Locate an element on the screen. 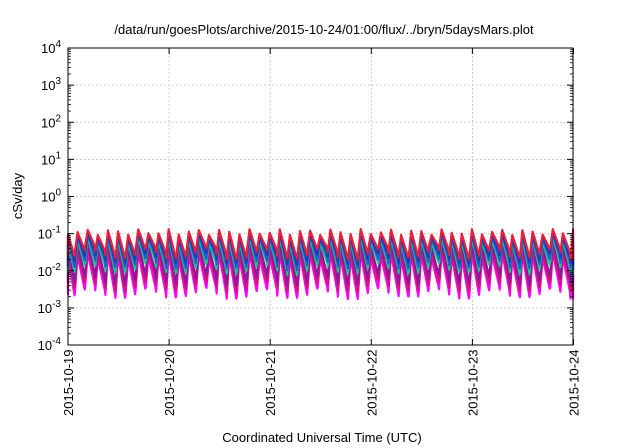 This screenshot has width=640, height=448. x-tick-label: 2015-10-19 is located at coordinates (68, 383).